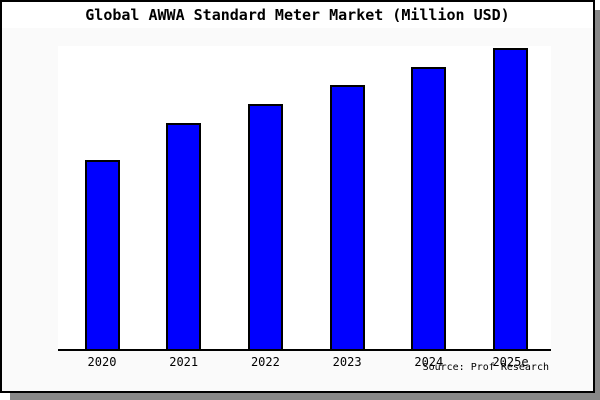 This screenshot has width=600, height=400. I want to click on x-tick-label-2021: 2021, so click(184, 362).